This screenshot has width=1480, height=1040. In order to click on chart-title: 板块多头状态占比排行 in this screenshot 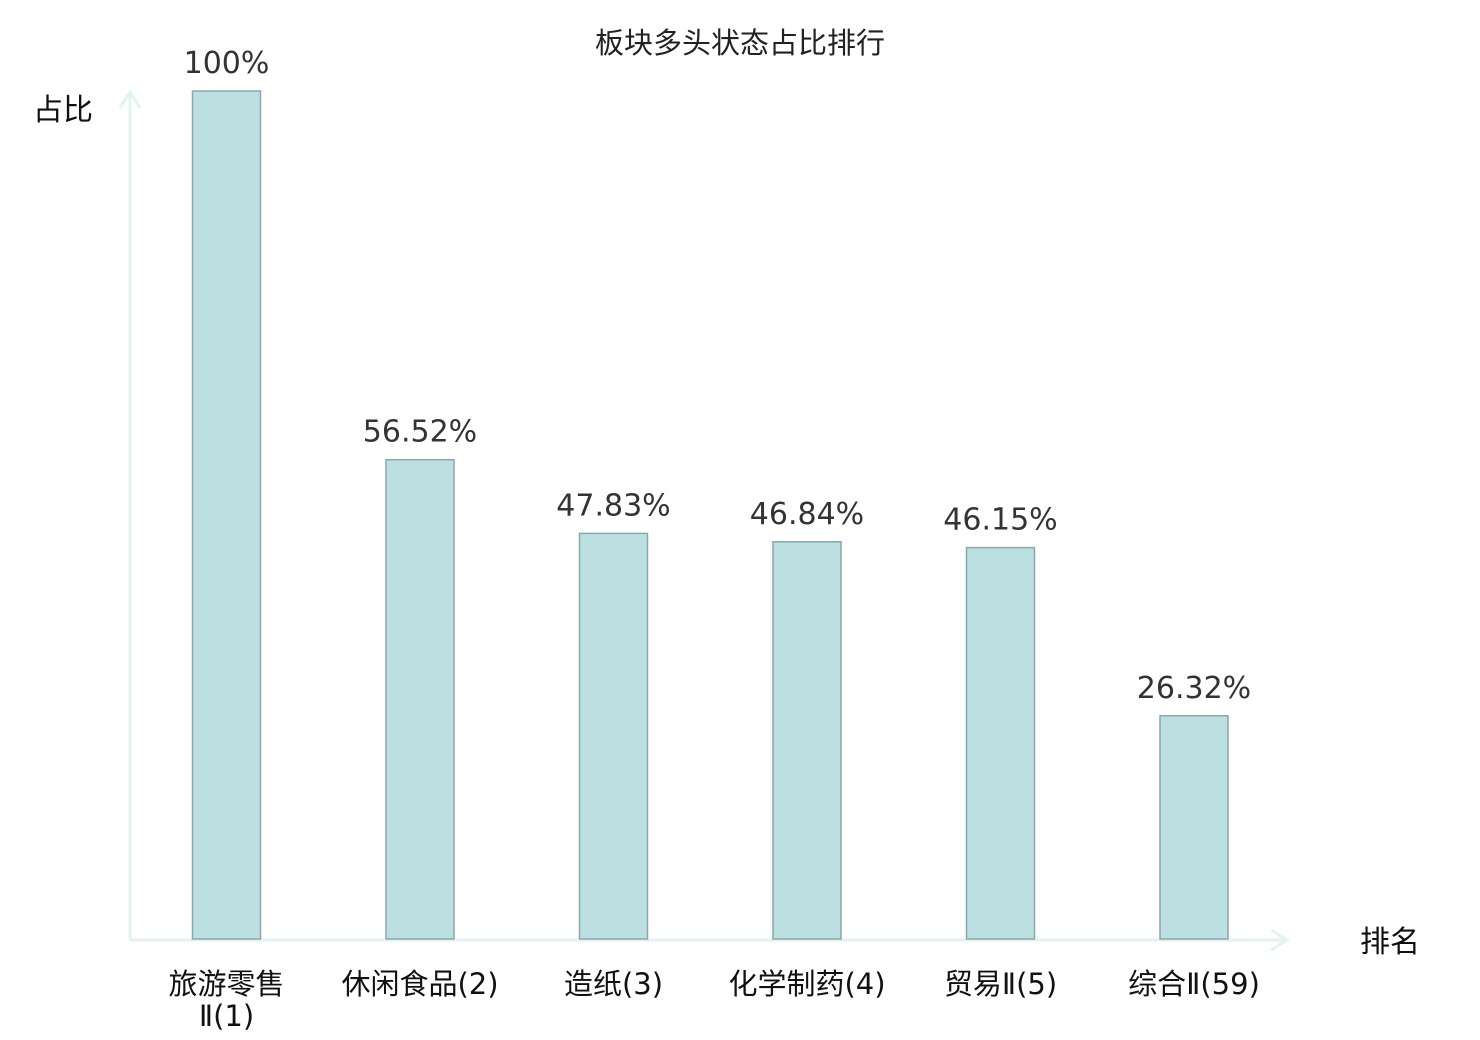, I will do `click(740, 43)`.